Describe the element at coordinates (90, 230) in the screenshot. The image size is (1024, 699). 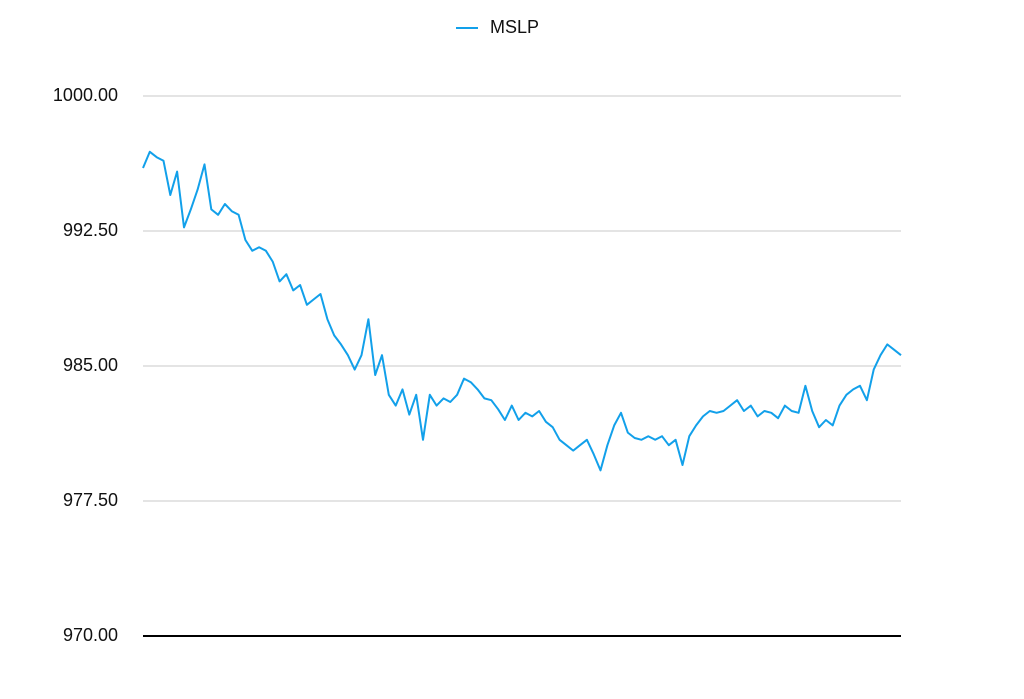
I see `y-tick-label: 992.50` at that location.